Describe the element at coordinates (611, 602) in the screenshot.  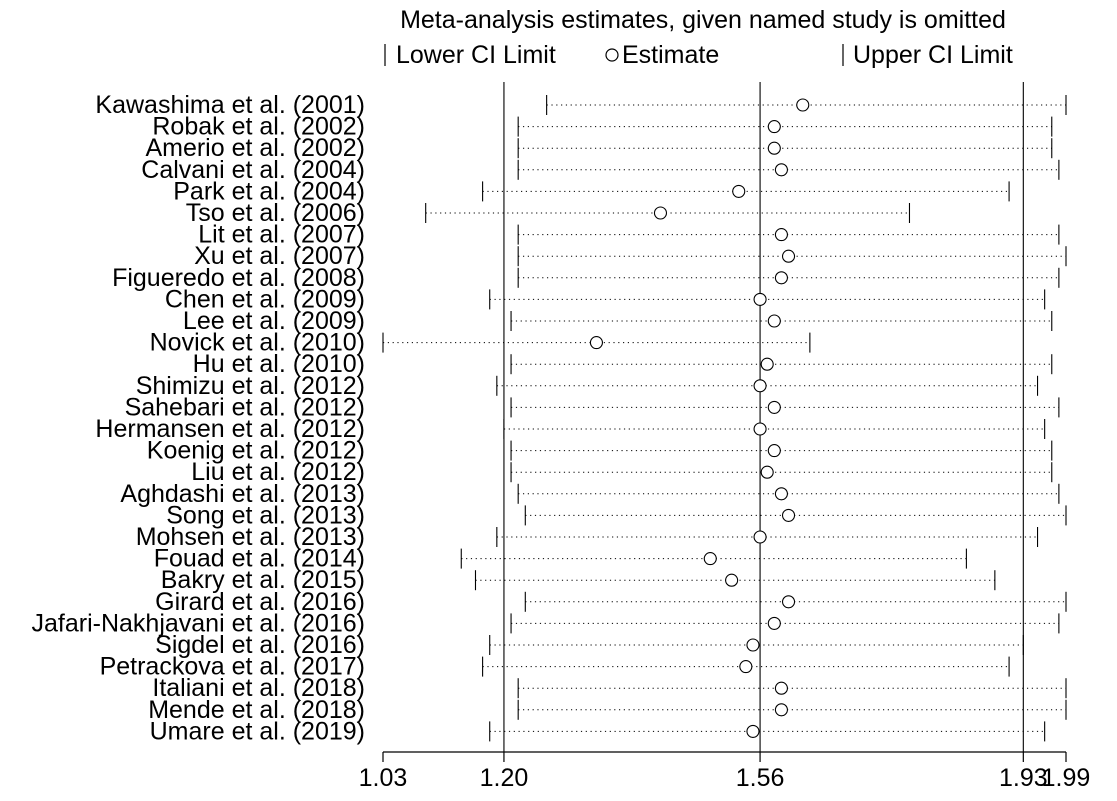
I see `study-row: Girard et al. (2016)` at that location.